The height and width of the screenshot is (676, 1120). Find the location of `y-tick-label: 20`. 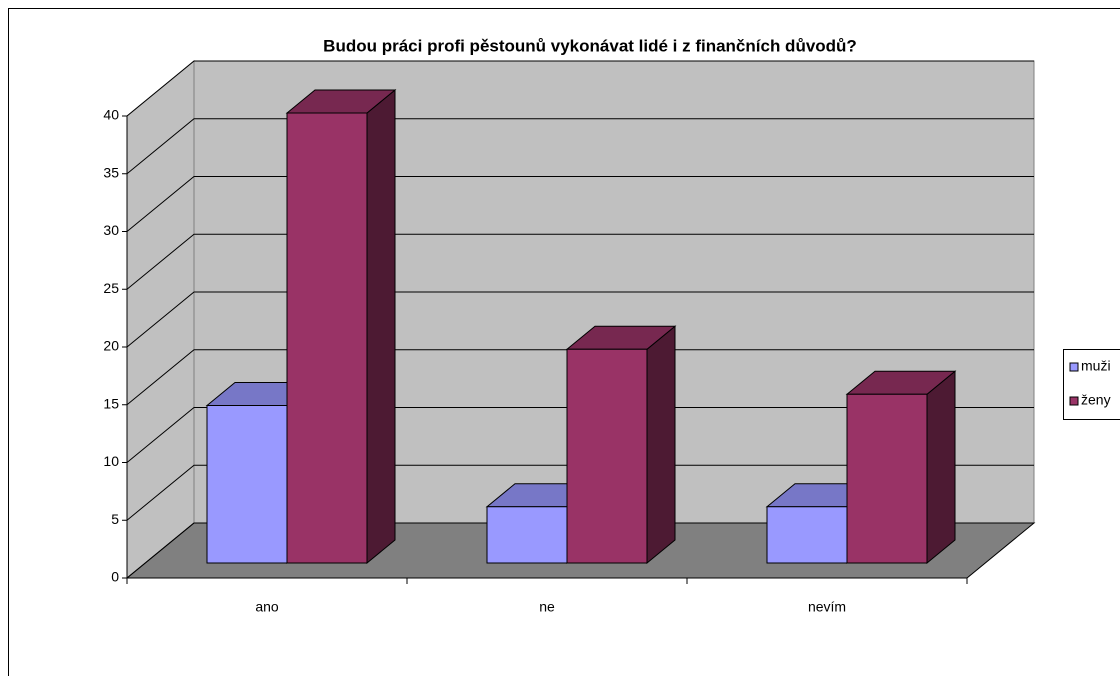

y-tick-label: 20 is located at coordinates (111, 346).